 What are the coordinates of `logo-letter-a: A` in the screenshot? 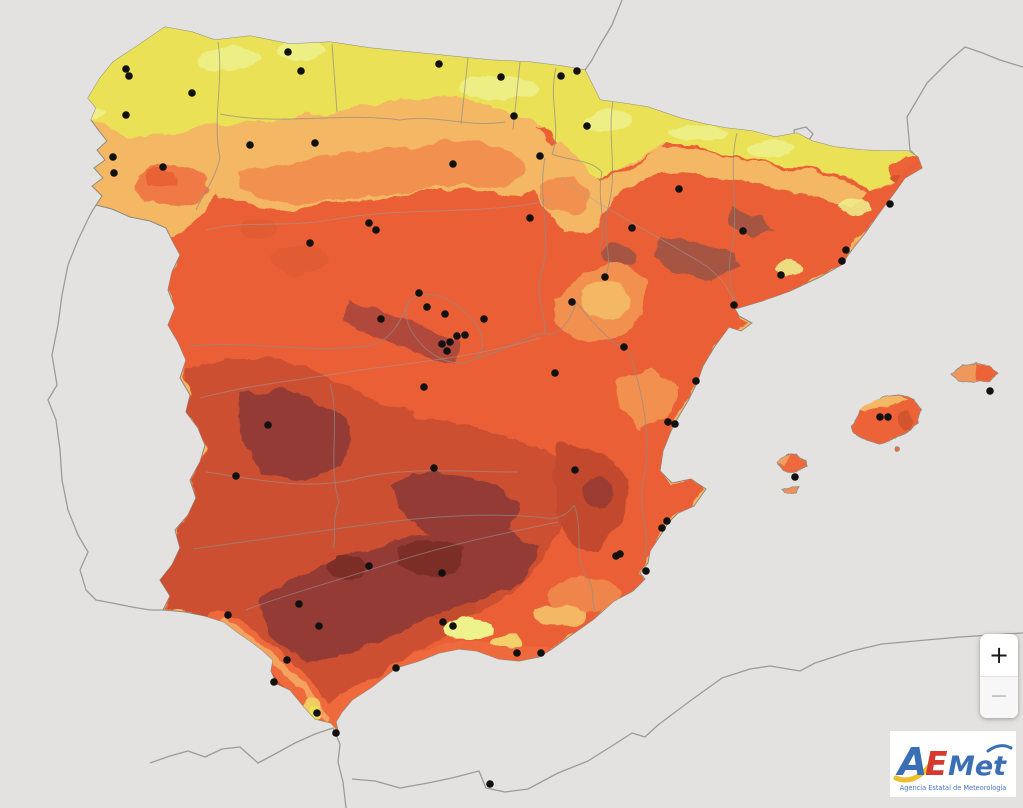 It's located at (911, 762).